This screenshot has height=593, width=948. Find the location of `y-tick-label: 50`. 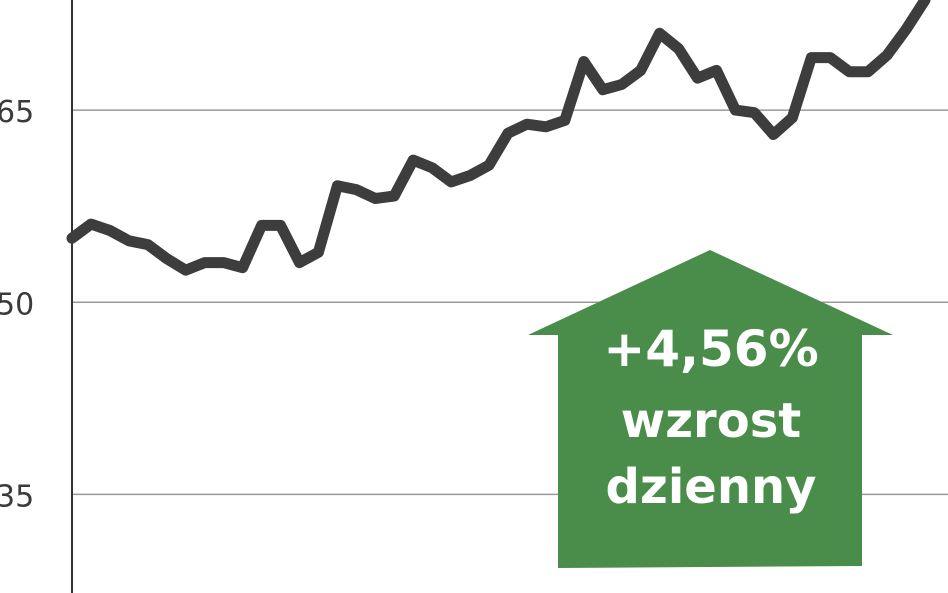

y-tick-label: 50 is located at coordinates (17, 304).